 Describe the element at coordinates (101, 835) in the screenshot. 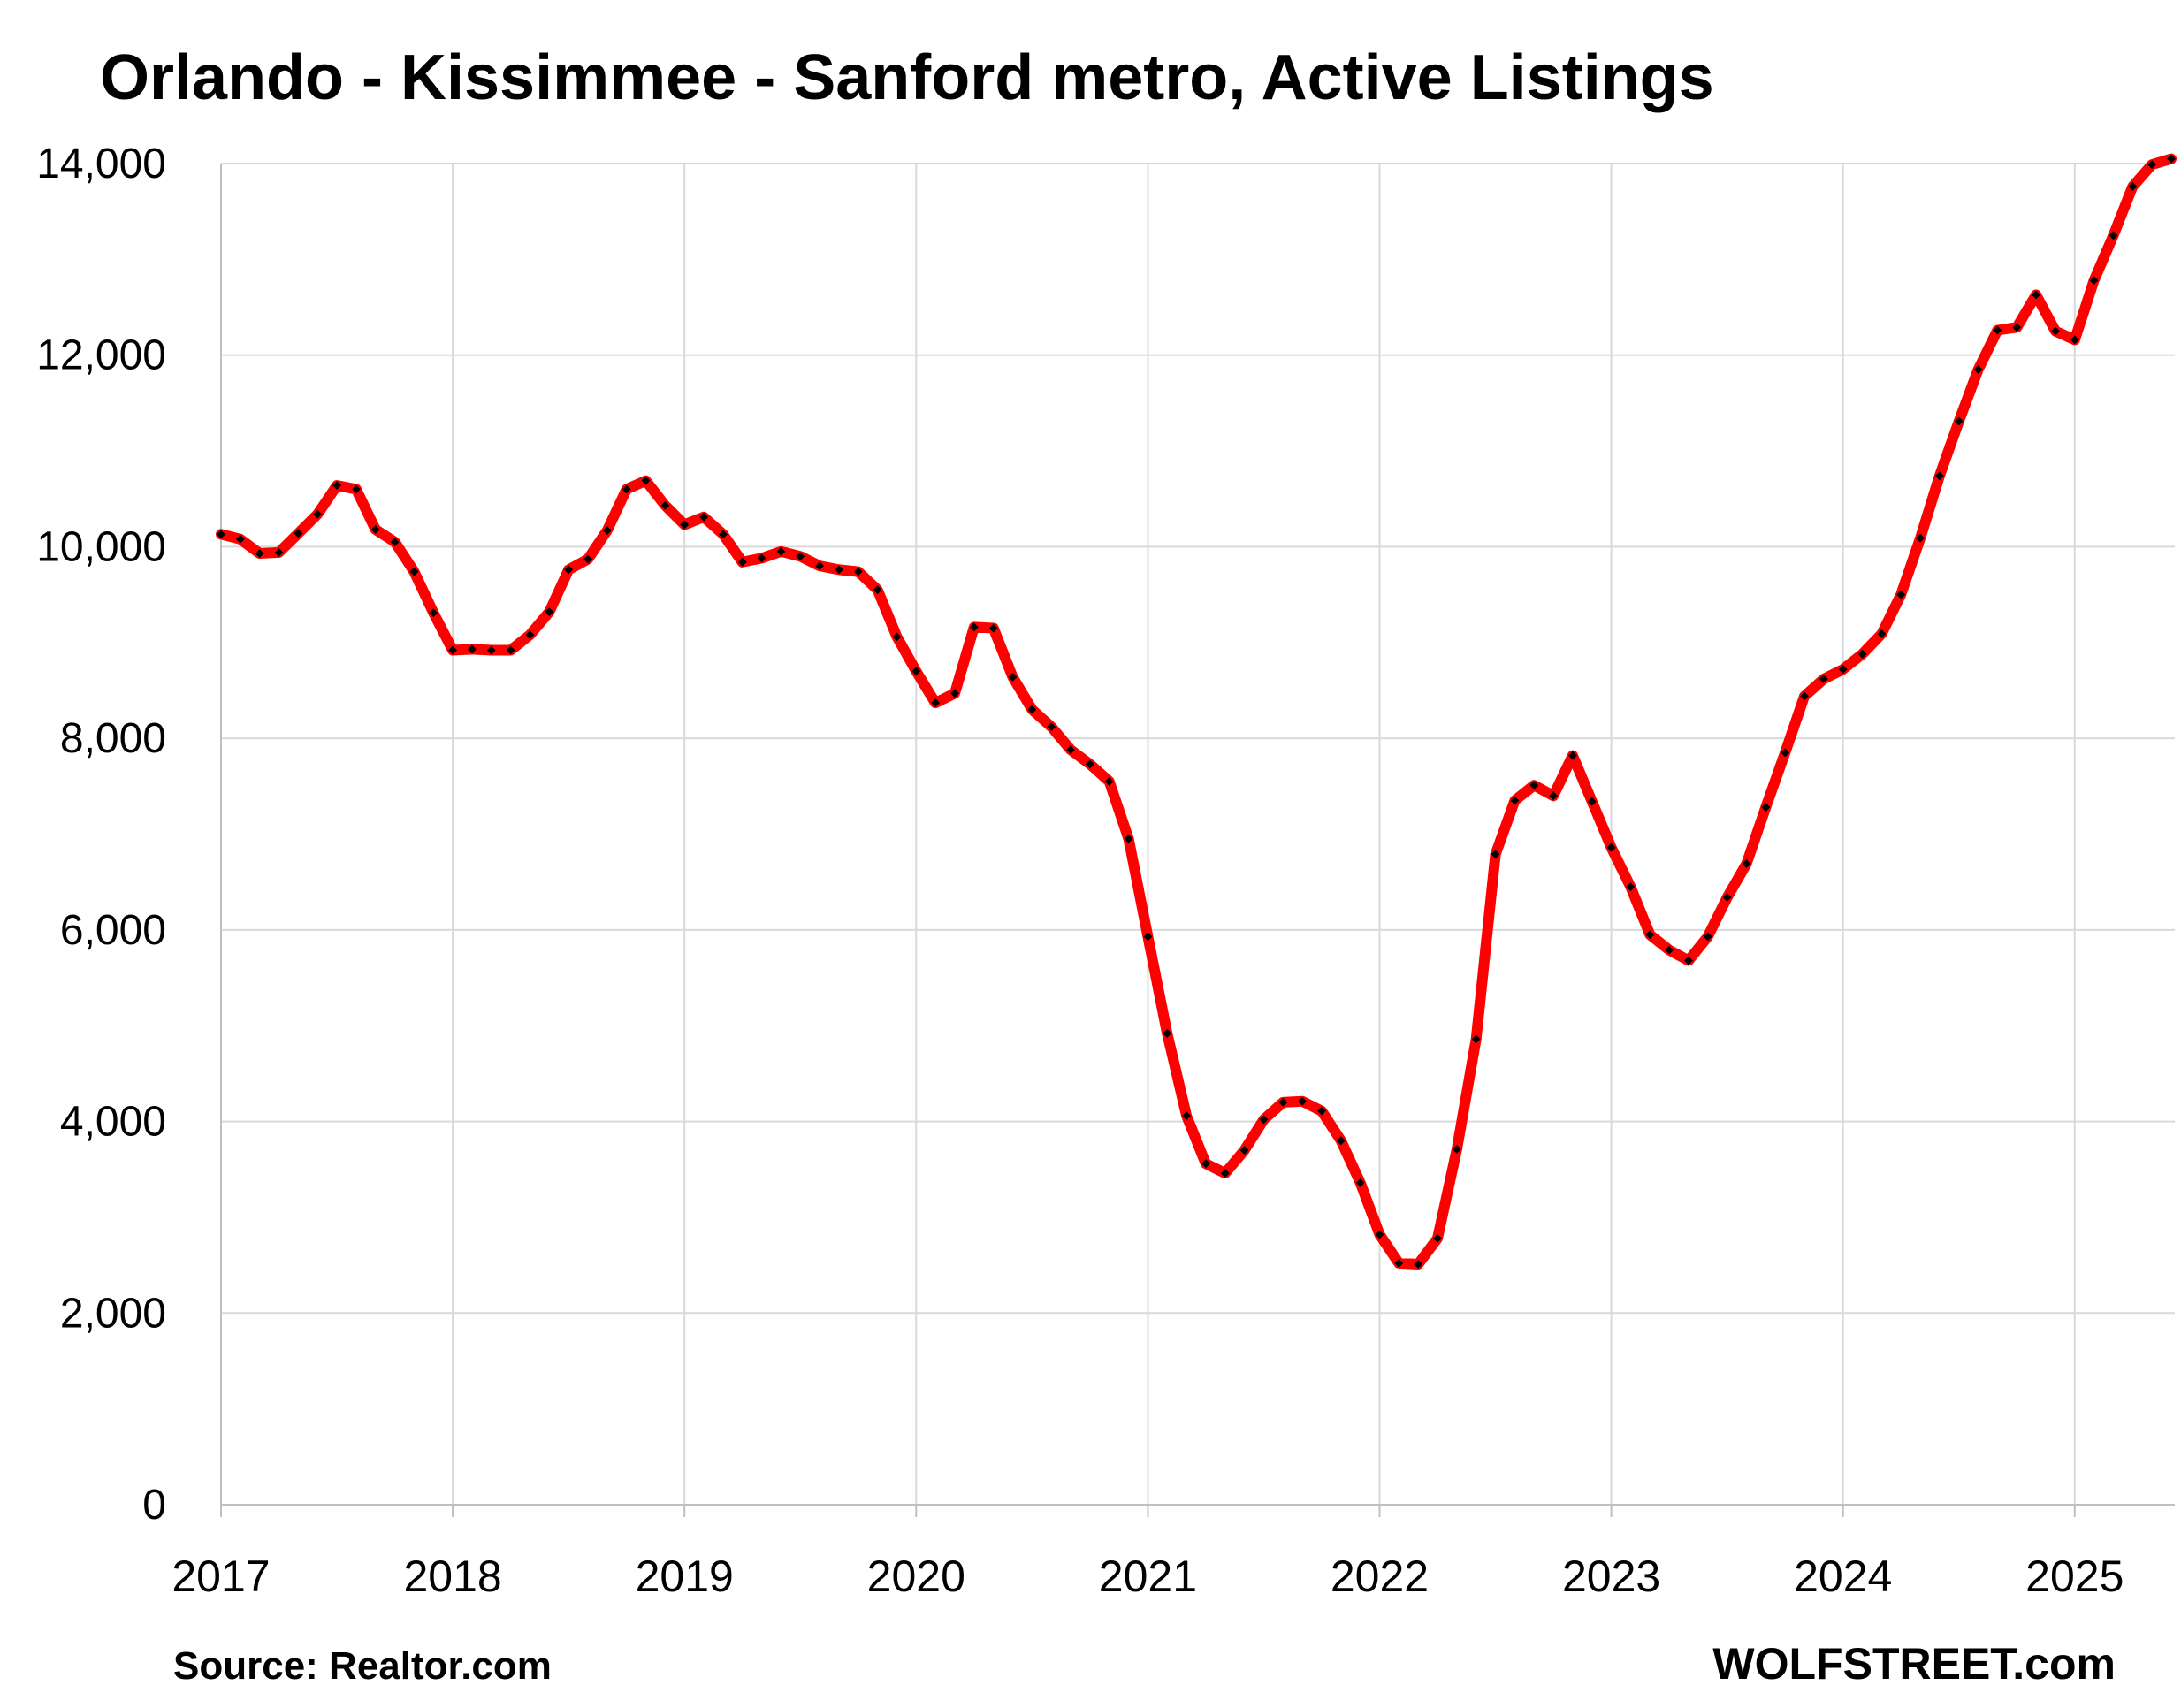

I see `y-axis: 0 2,000 4,000 6,000 8,000 10,000 12,000 14,000` at that location.